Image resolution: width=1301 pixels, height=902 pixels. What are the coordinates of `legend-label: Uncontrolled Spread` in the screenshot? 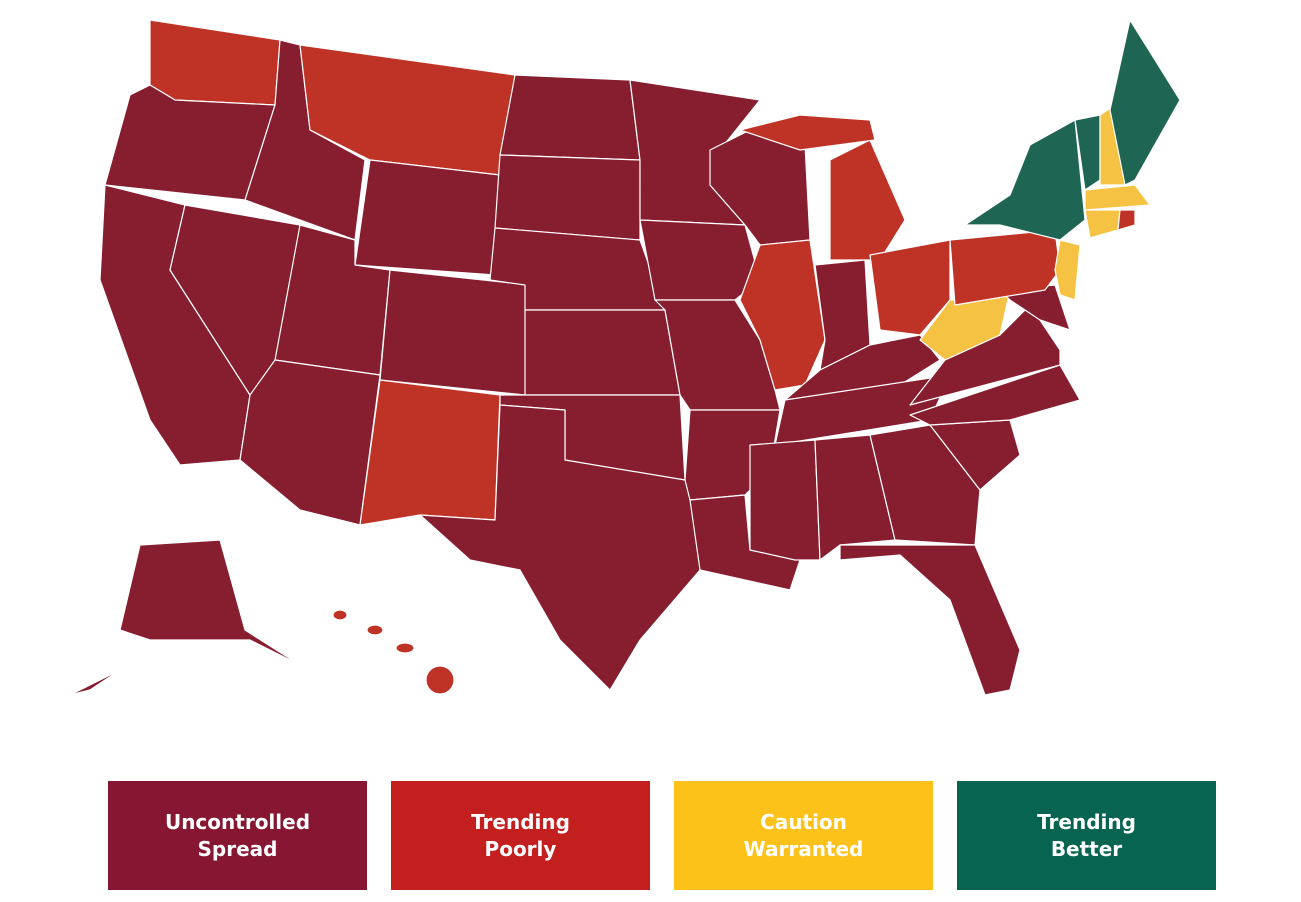 It's located at (237, 835).